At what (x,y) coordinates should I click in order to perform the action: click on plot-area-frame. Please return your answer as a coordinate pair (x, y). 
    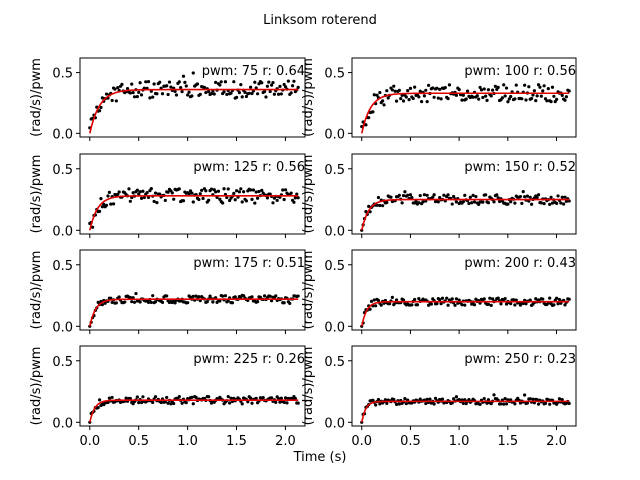
    Looking at the image, I should click on (464, 386).